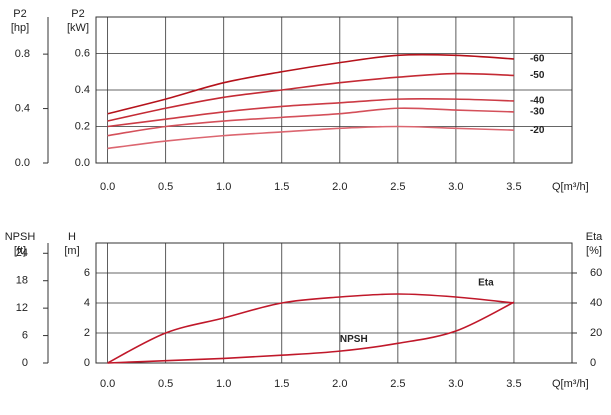 The image size is (611, 415). What do you see at coordinates (22, 54) in the screenshot?
I see `y-tick-label: 0.8` at bounding box center [22, 54].